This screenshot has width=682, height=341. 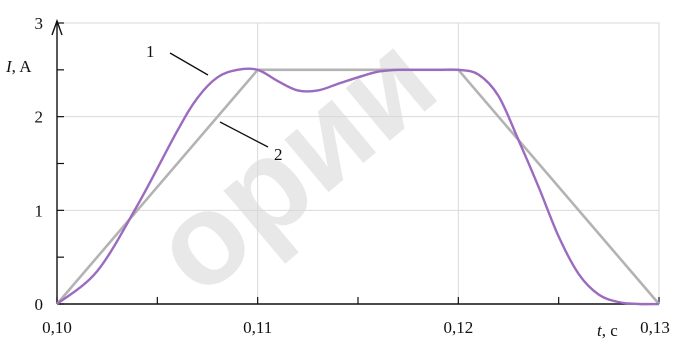 I want to click on y-axis-unit: , A, so click(x=22, y=66).